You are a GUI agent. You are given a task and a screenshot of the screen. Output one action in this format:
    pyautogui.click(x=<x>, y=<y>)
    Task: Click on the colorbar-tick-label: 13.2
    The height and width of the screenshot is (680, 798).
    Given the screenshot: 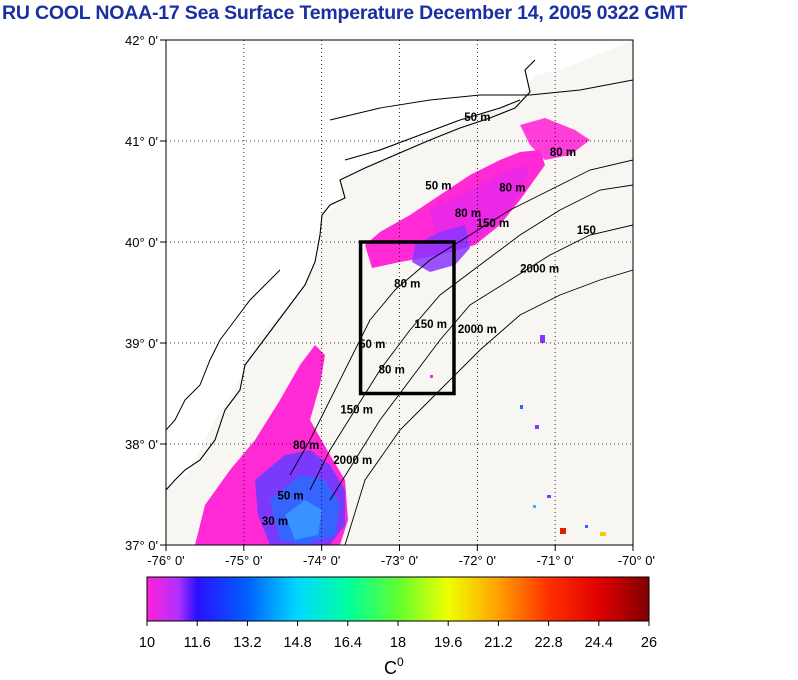 What is the action you would take?
    pyautogui.click(x=247, y=643)
    